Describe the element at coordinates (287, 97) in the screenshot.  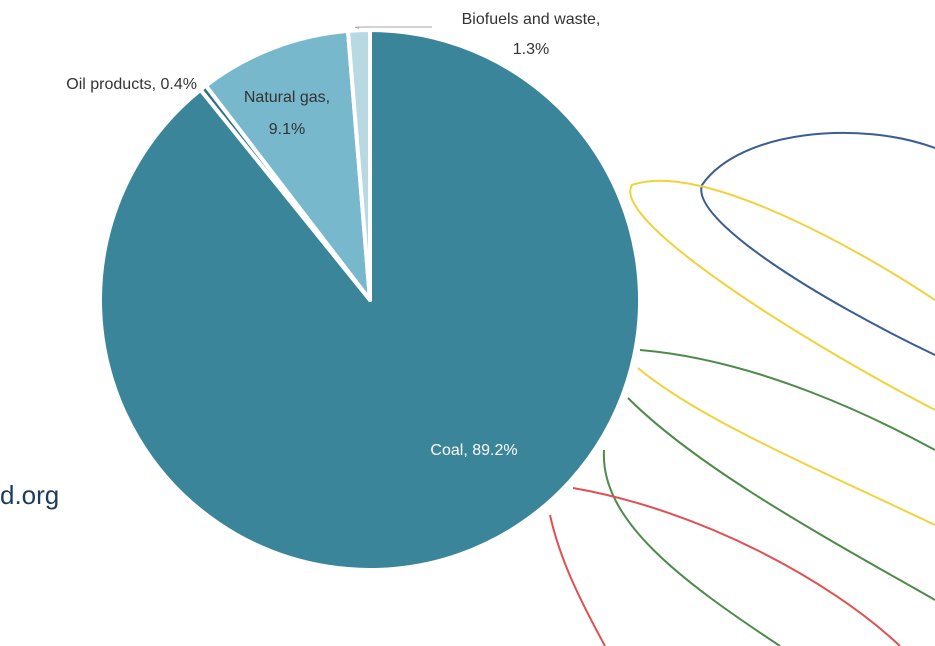
I see `label-natural-gas-name: Natural gas,` at that location.